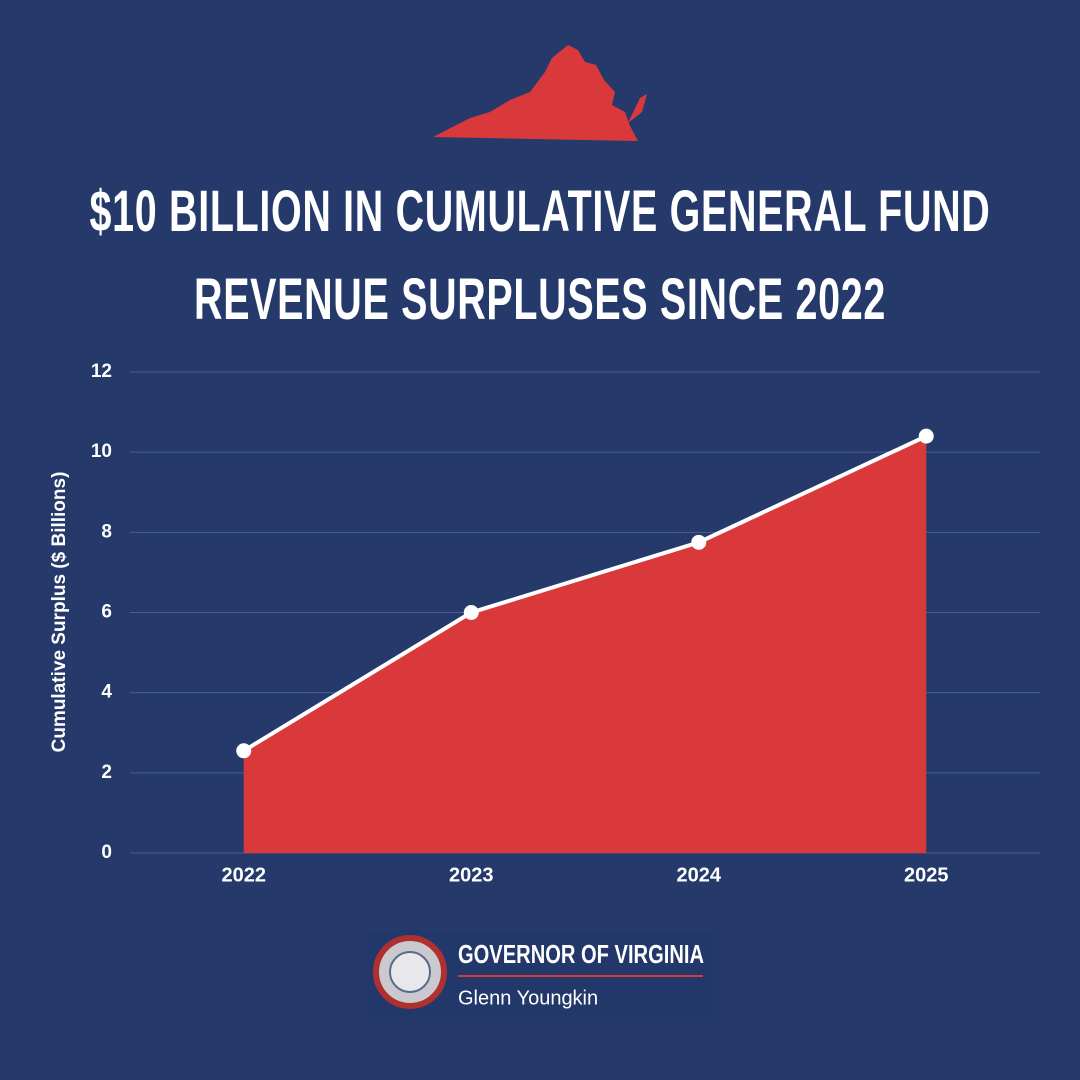  What do you see at coordinates (106, 612) in the screenshot?
I see `y-tick-label: 6` at bounding box center [106, 612].